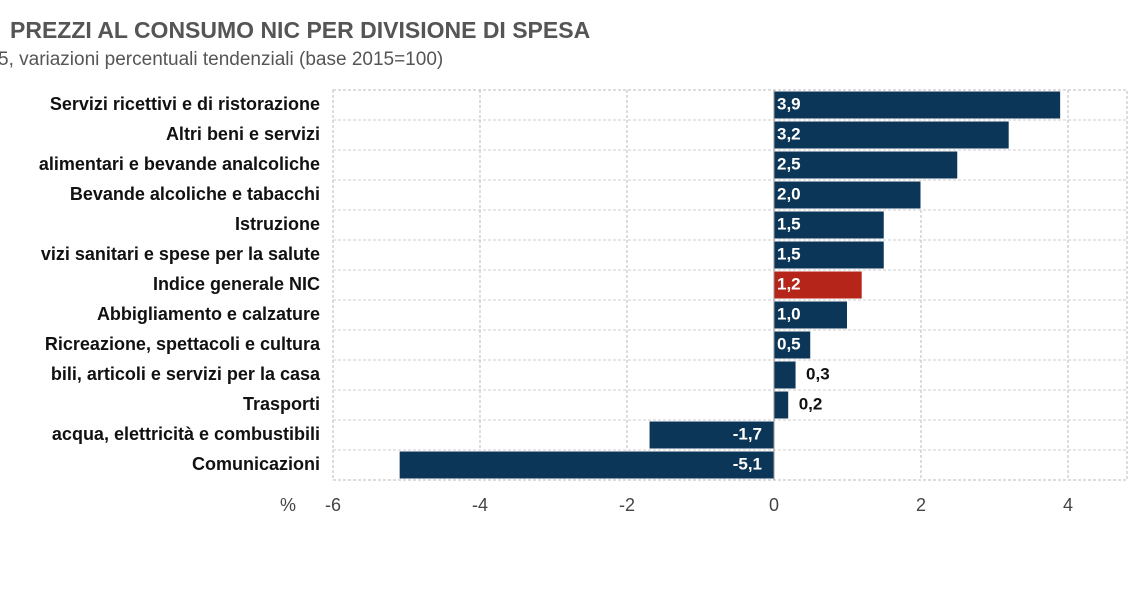 This screenshot has width=1128, height=591. I want to click on value-label: -5,1, so click(747, 463).